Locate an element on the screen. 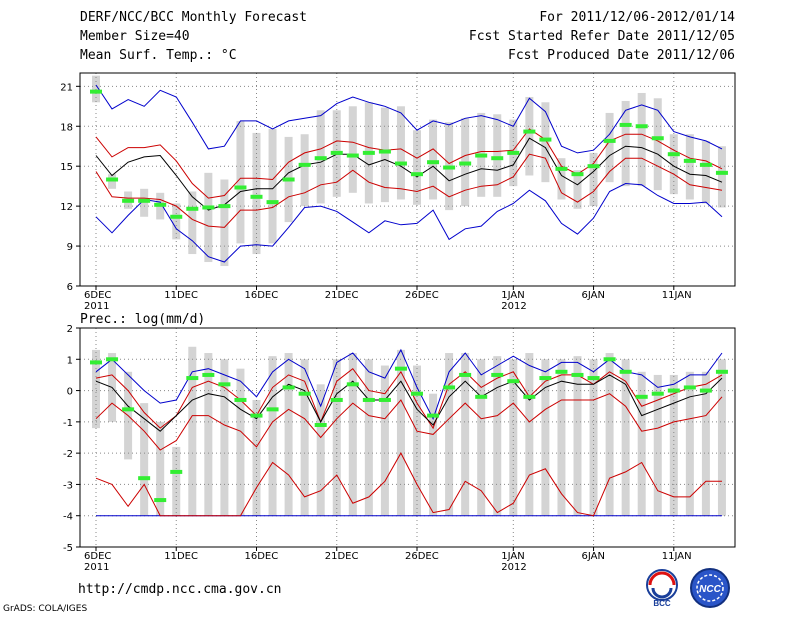 The image size is (800, 618). panel2-series-mean is located at coordinates (409, 403).